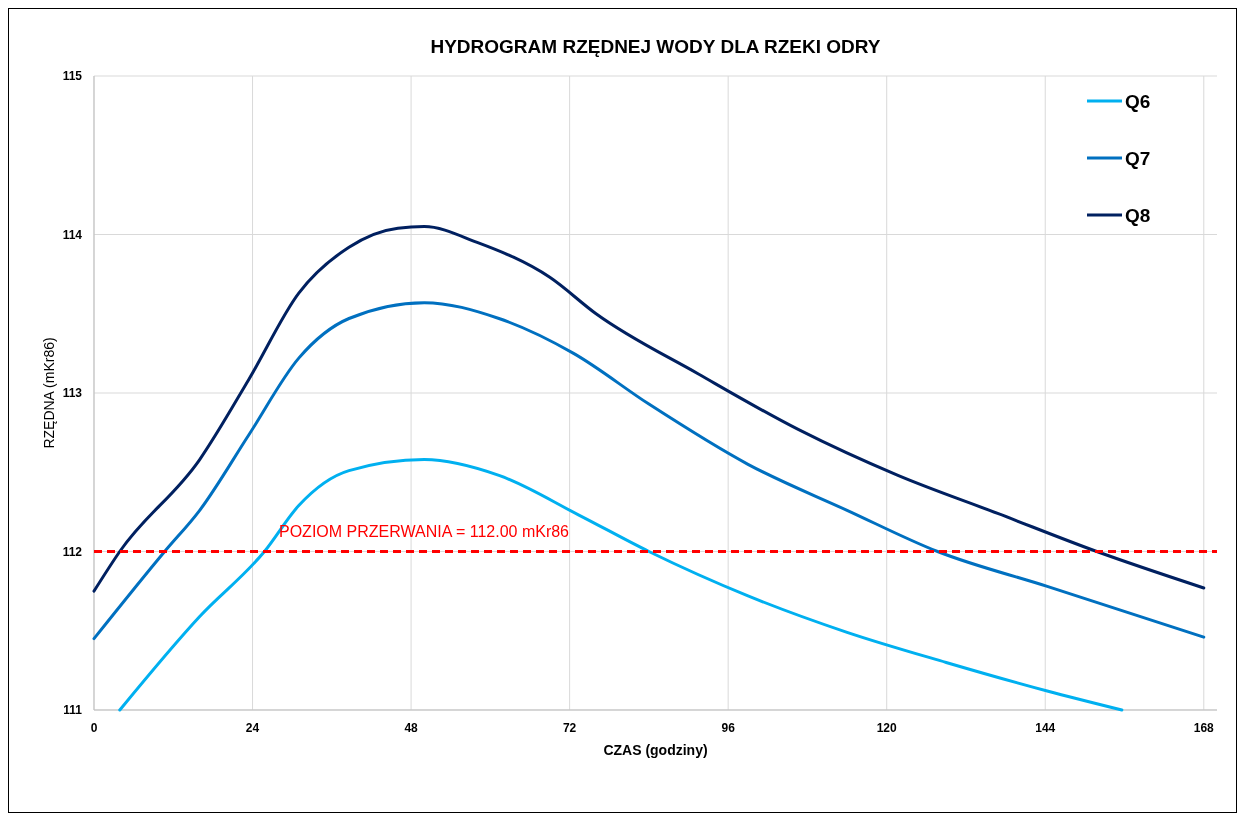 This screenshot has width=1245, height=821. I want to click on x-tick-label: 120, so click(887, 728).